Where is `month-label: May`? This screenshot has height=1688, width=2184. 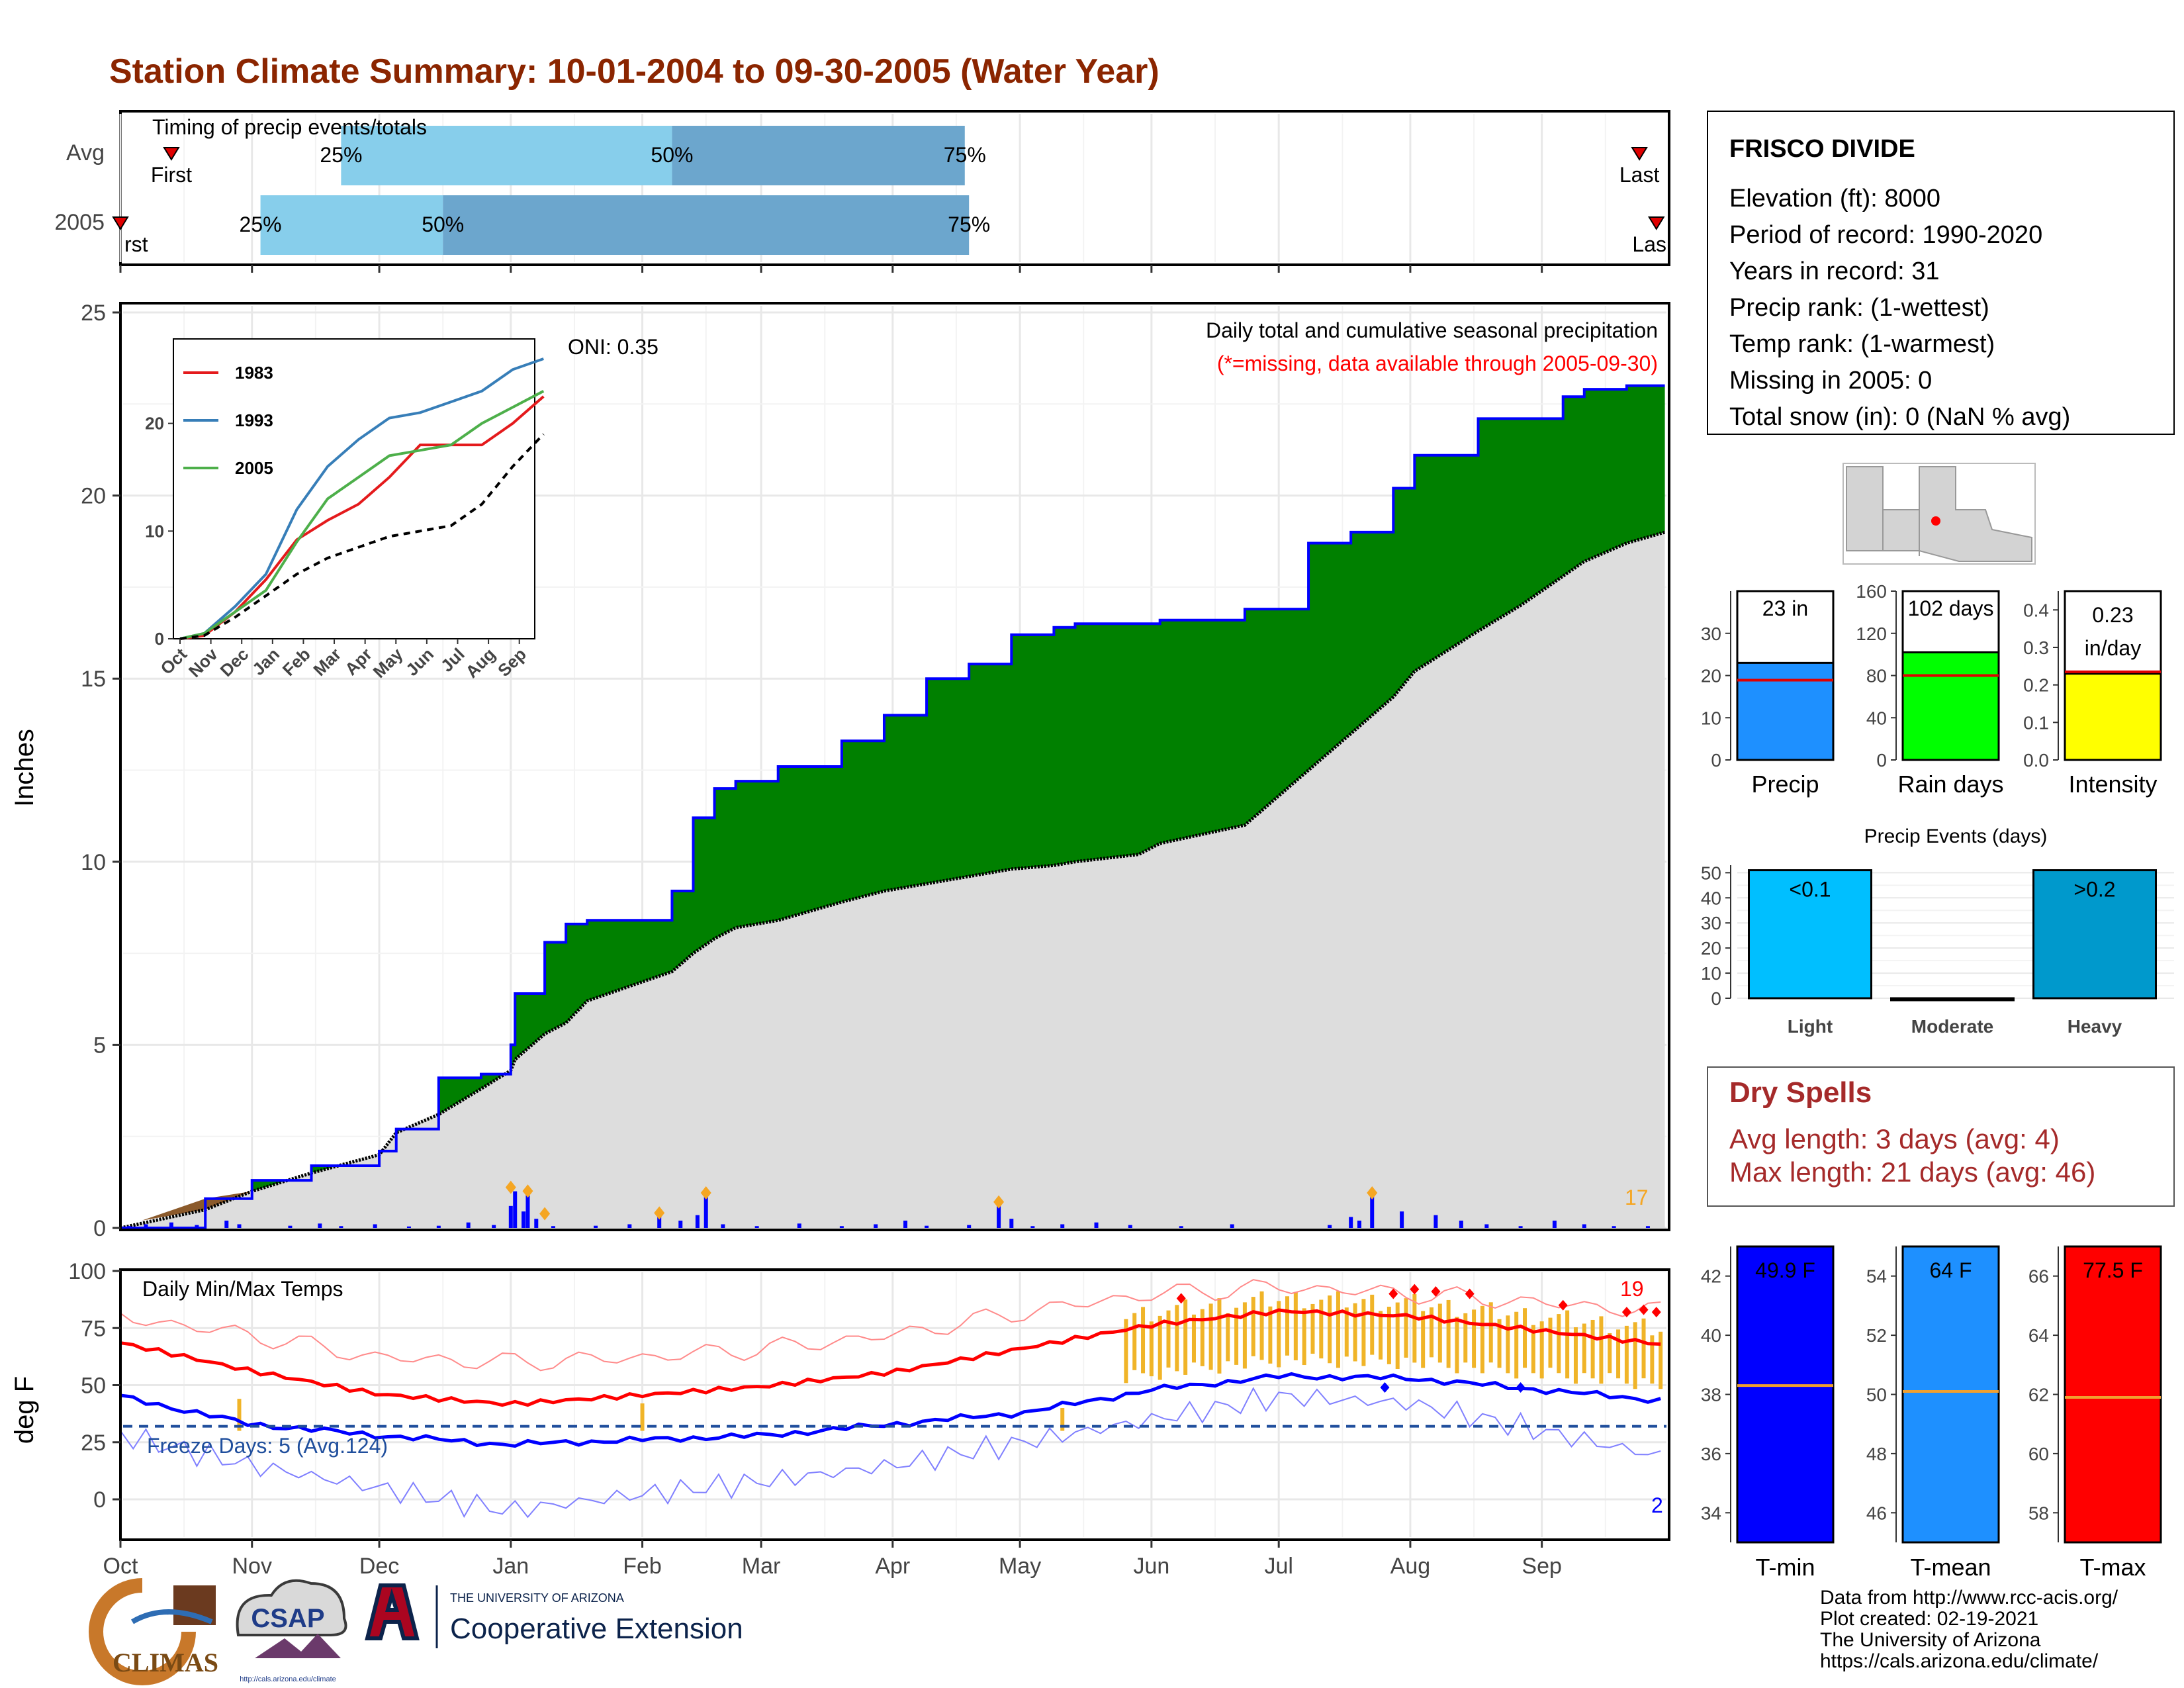 month-label: May is located at coordinates (1020, 1566).